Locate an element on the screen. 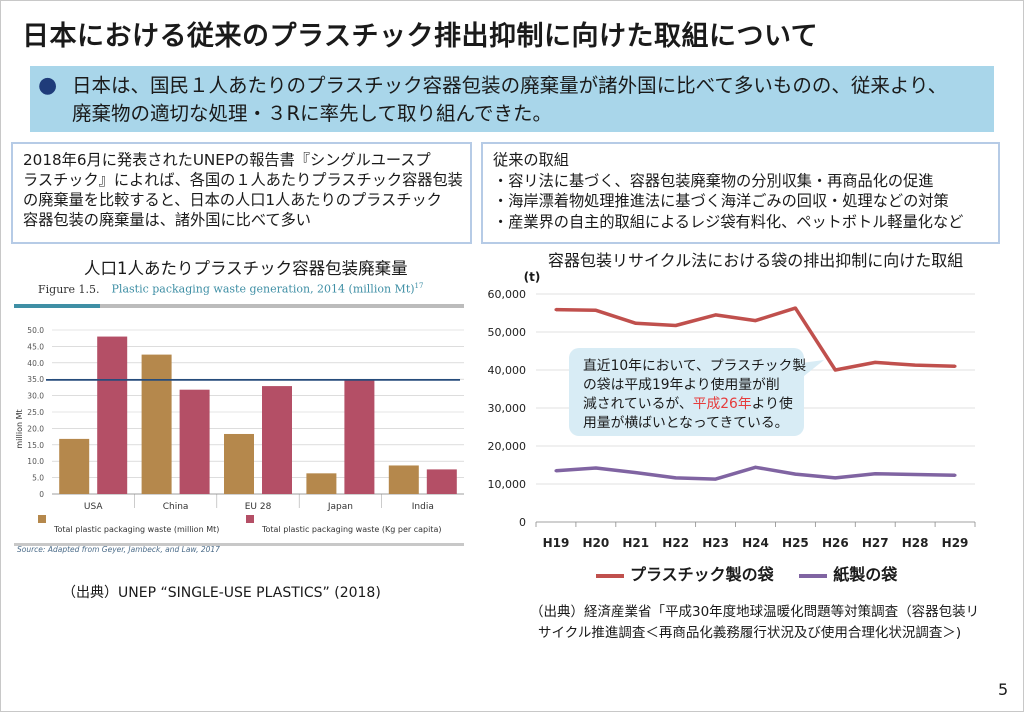 Image resolution: width=1024 pixels, height=712 pixels. line-chart-legend: プラスチック製の袋 紙製の袋 is located at coordinates (756, 573).